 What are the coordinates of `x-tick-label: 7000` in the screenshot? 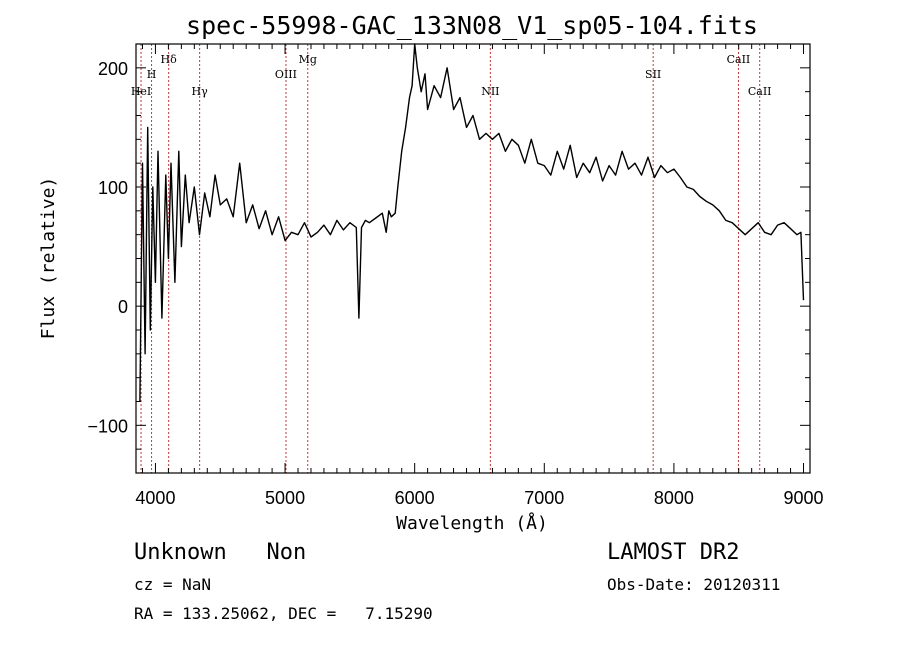 It's located at (544, 498).